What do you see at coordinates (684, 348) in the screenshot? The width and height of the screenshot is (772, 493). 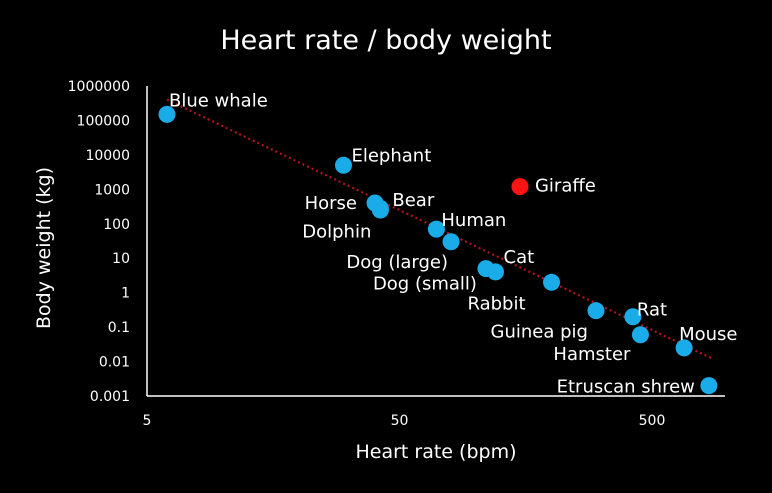 I see `point-mouse` at bounding box center [684, 348].